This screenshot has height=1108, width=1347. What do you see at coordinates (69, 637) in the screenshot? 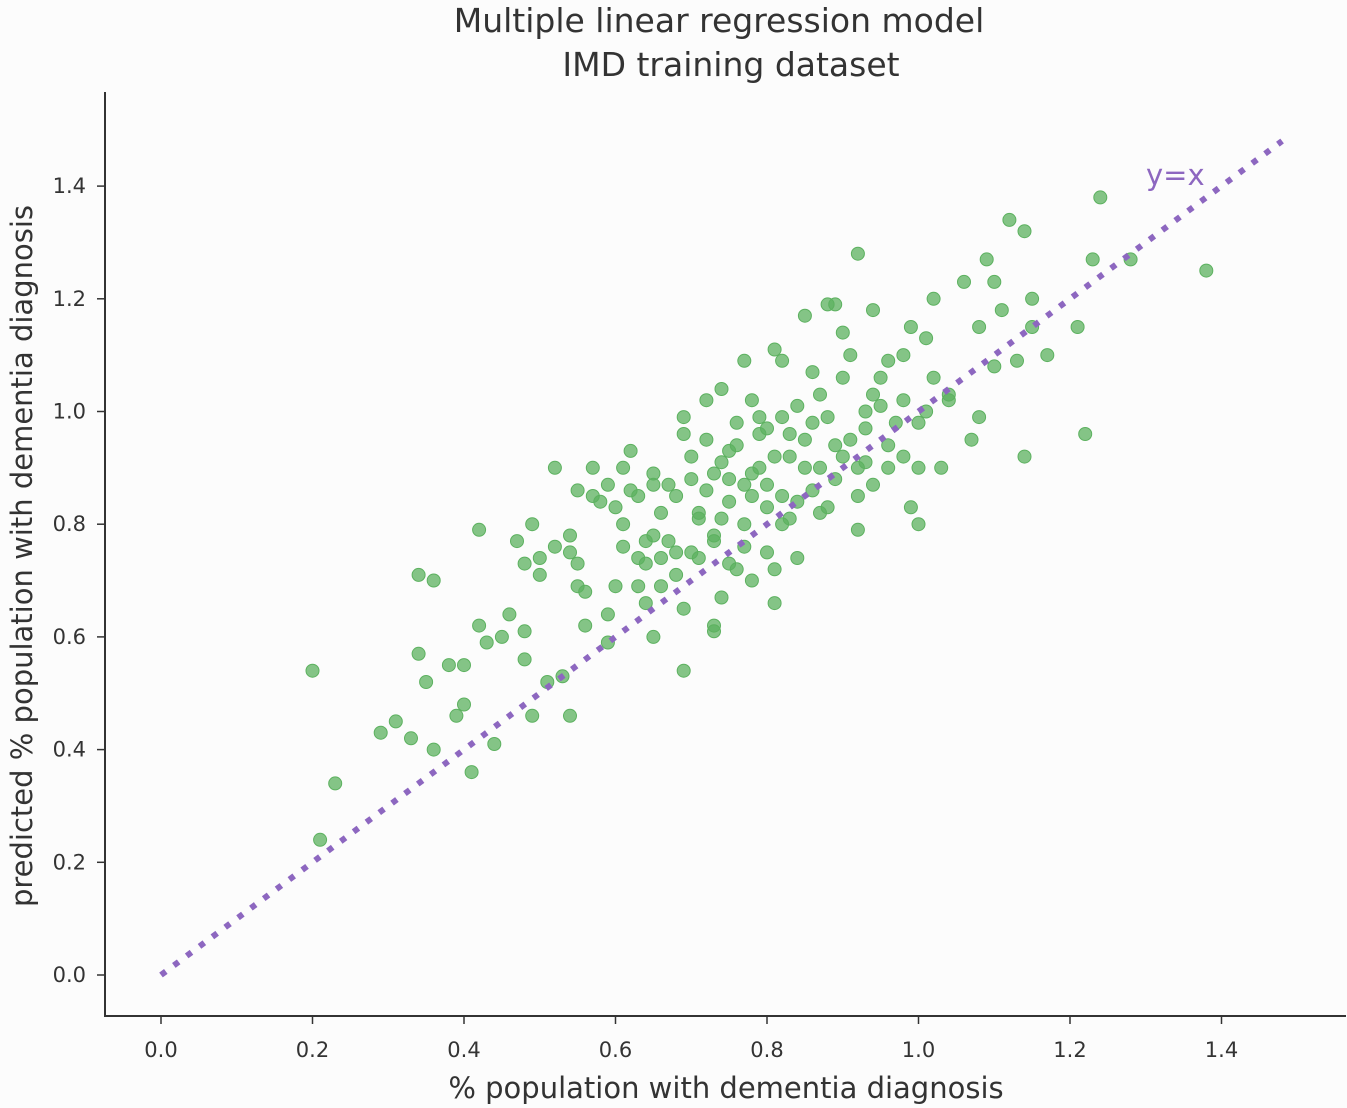
I see `y-tick-label: 0.6` at bounding box center [69, 637].